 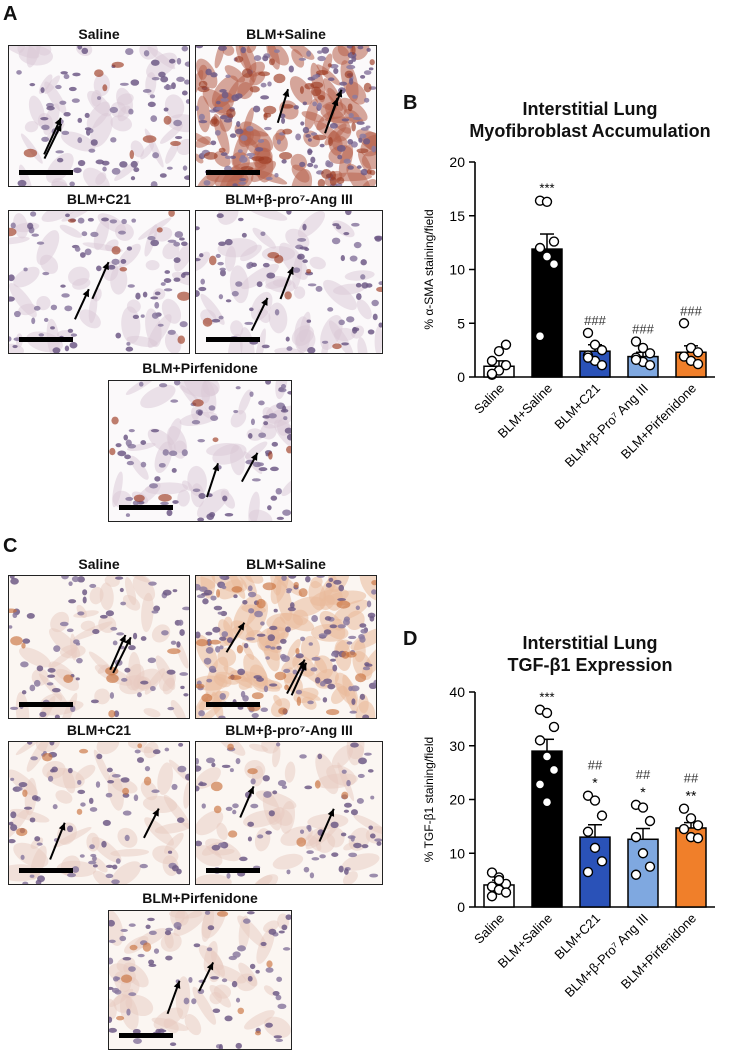 I want to click on micrograph-title: Saline, so click(x=99, y=564).